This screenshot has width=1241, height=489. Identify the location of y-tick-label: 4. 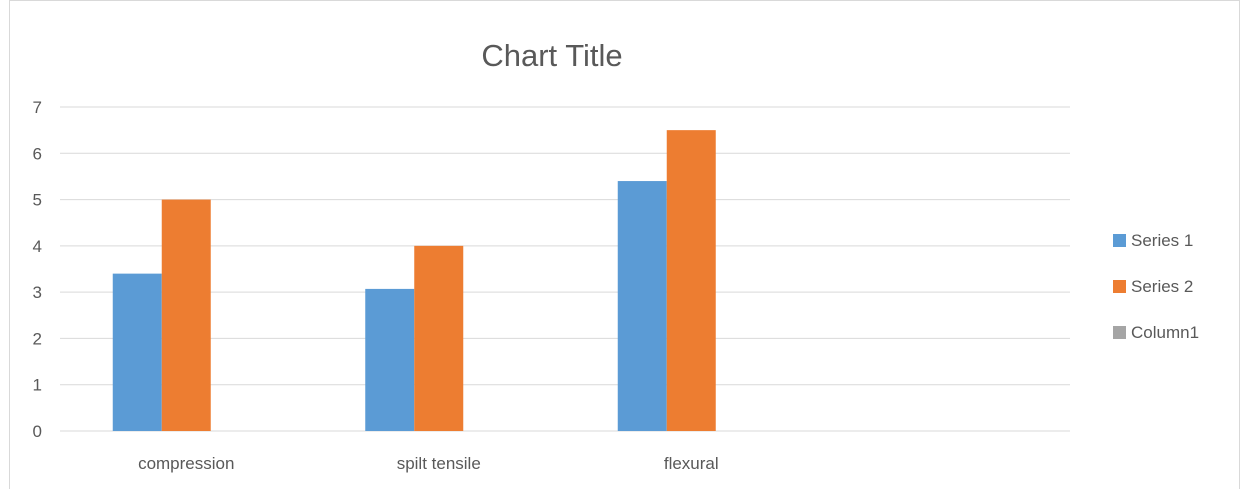
(37, 246).